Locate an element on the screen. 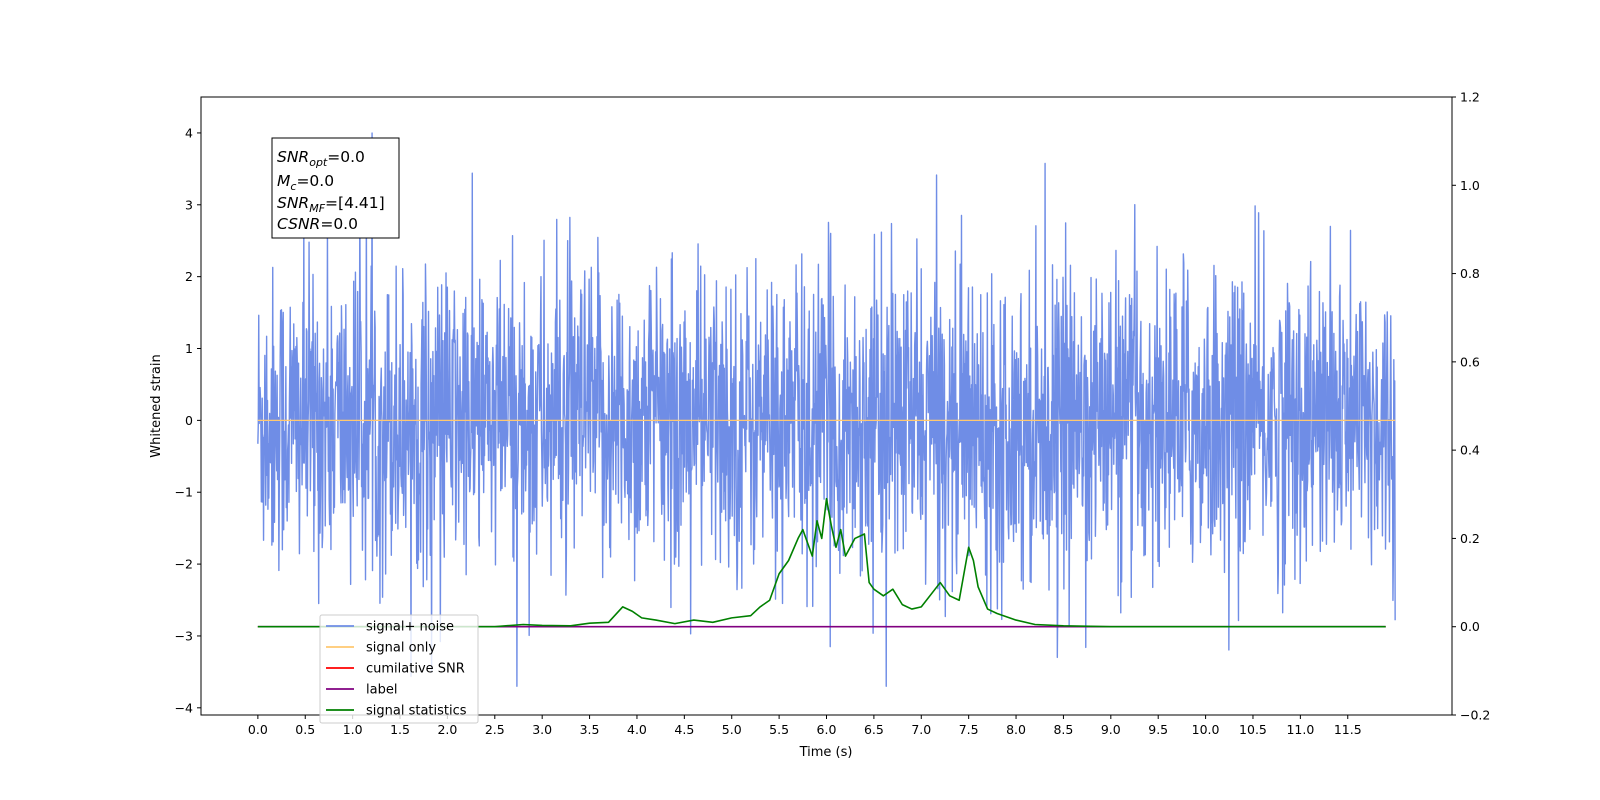 Image resolution: width=1600 pixels, height=800 pixels. x-tick-label: 9.0 is located at coordinates (1111, 729).